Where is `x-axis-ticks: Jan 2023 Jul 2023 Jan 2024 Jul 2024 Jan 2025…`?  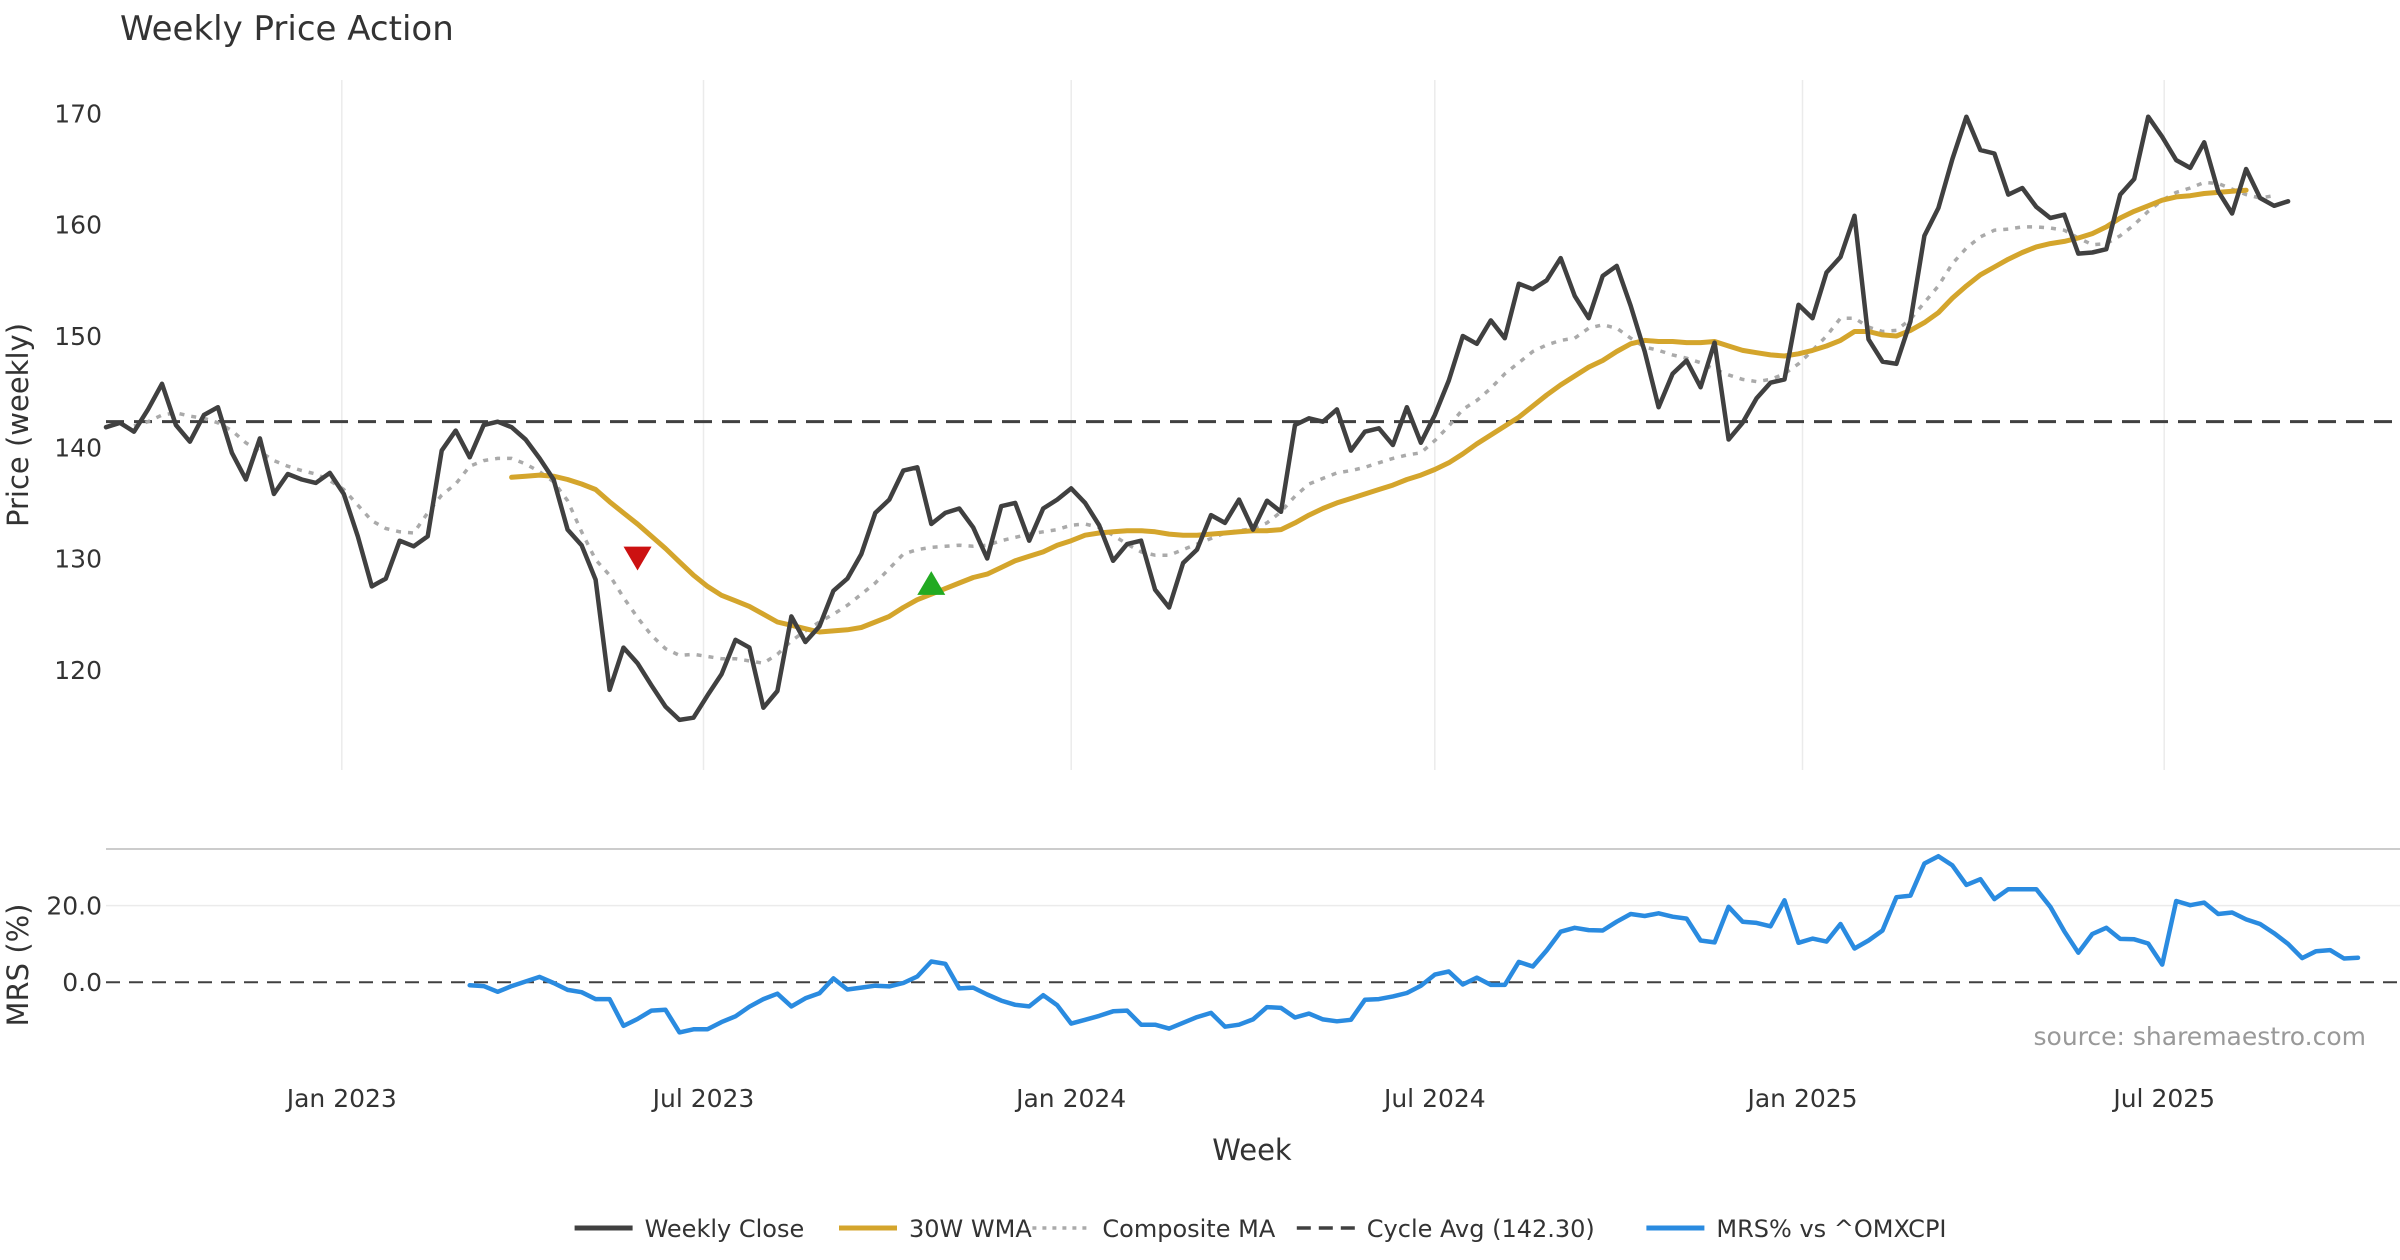 x-axis-ticks: Jan 2023 Jul 2023 Jan 2024 Jul 2024 Jan 2025… is located at coordinates (1250, 1098).